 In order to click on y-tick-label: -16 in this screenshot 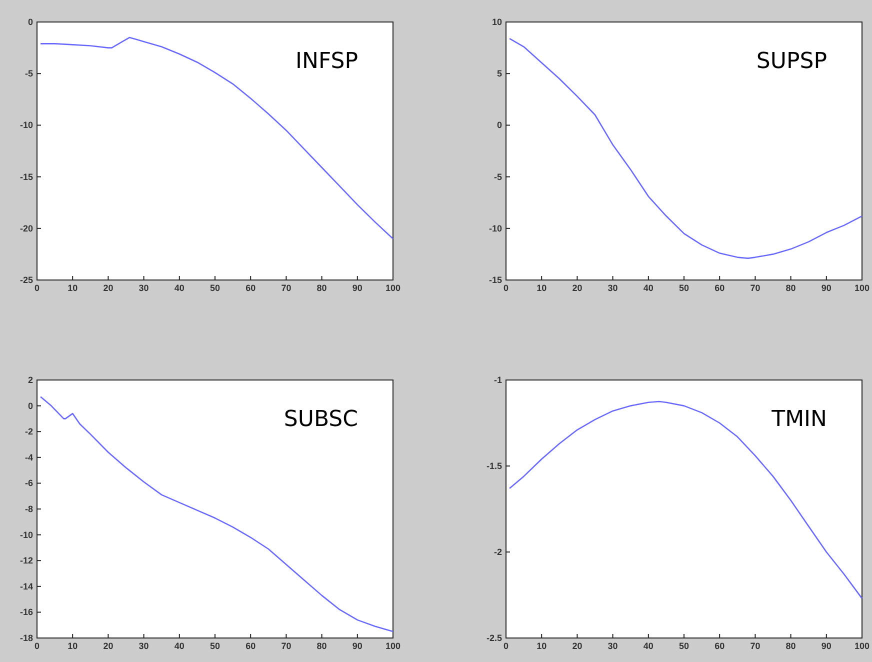, I will do `click(26, 612)`.